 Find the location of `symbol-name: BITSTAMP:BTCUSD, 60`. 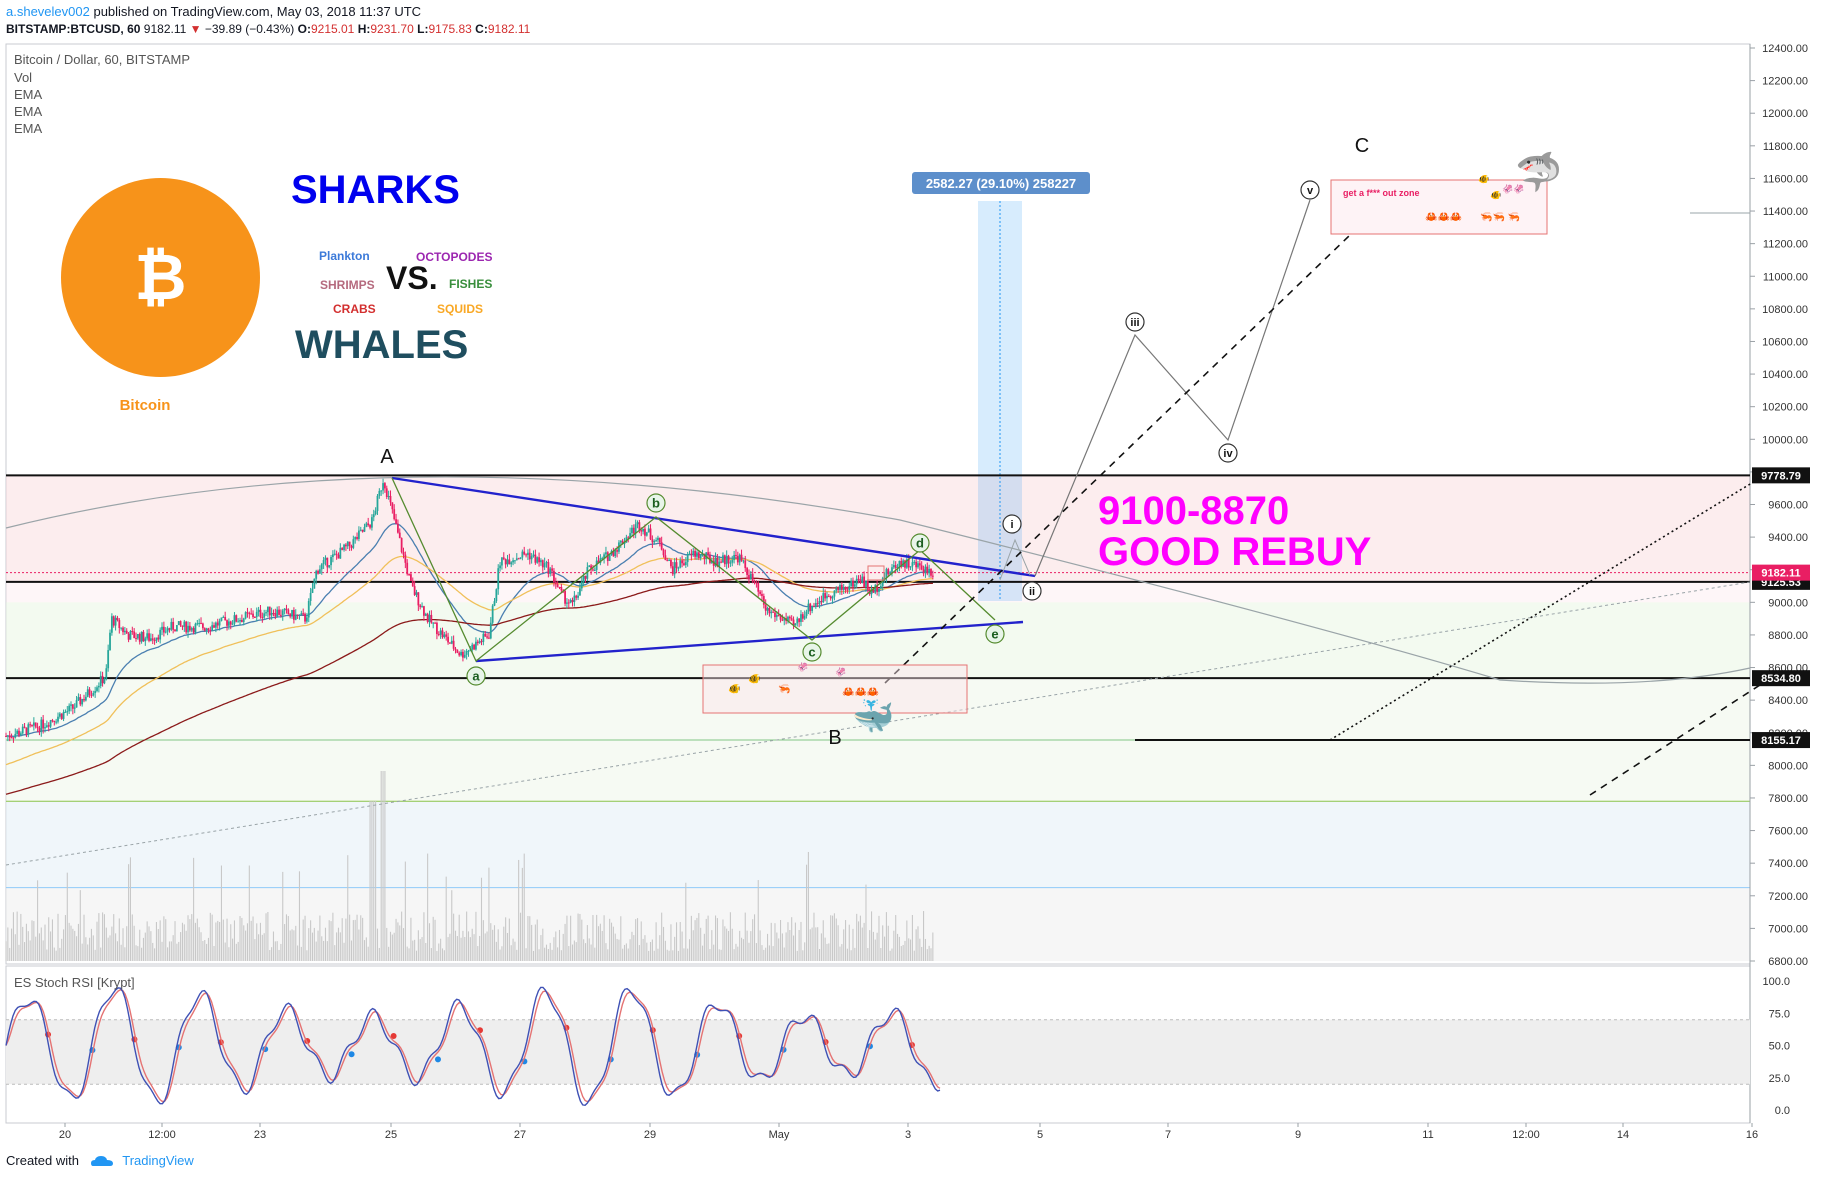

symbol-name: BITSTAMP:BTCUSD, 60 is located at coordinates (73, 29).